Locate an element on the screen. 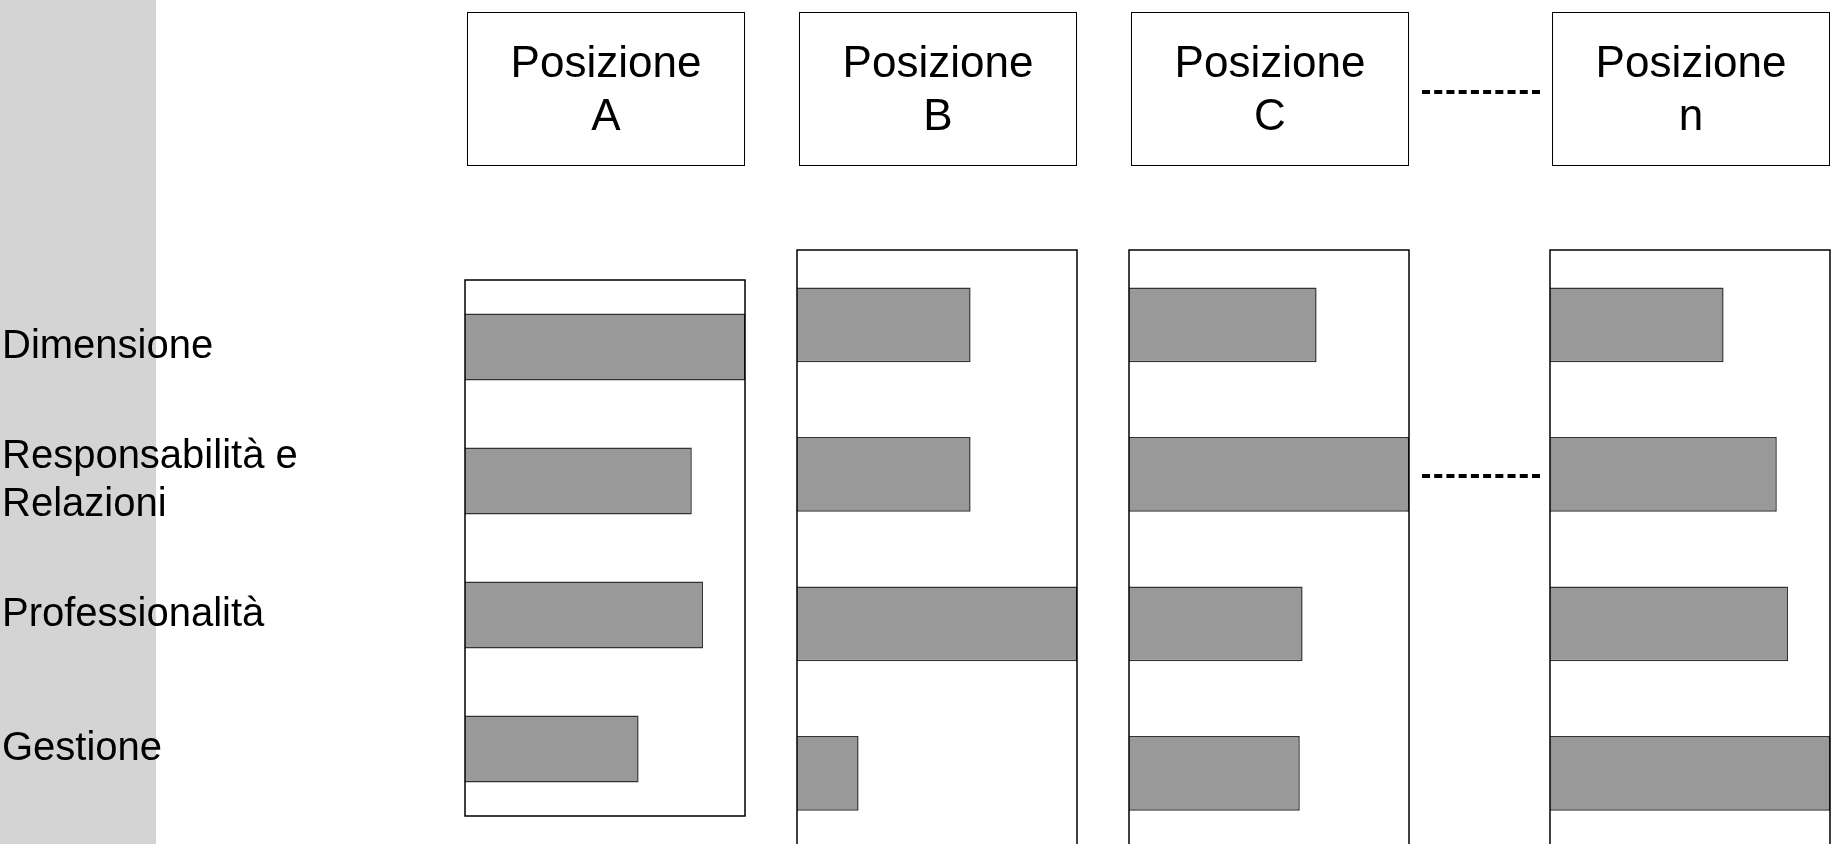 This screenshot has width=1832, height=844. y-tick-label: Gestione is located at coordinates (82, 746).